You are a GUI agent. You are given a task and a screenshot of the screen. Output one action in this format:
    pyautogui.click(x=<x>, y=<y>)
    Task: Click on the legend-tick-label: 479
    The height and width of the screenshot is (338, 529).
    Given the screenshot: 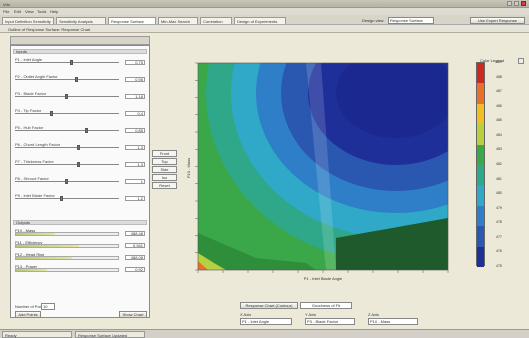 What is the action you would take?
    pyautogui.click(x=499, y=207)
    